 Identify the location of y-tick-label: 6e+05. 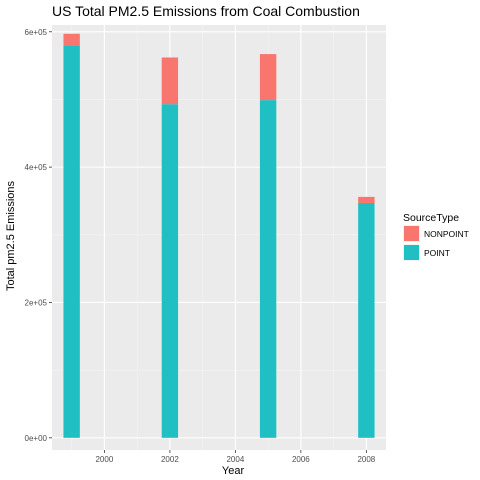
(36, 32).